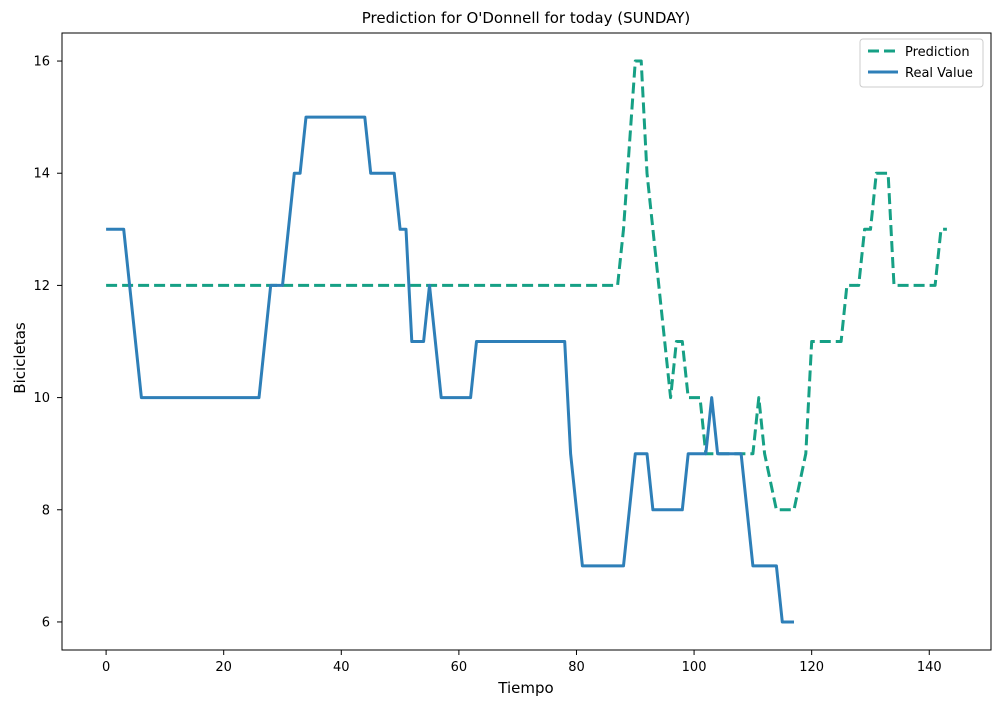 This screenshot has width=1001, height=705. I want to click on x-tick-label: 80, so click(576, 667).